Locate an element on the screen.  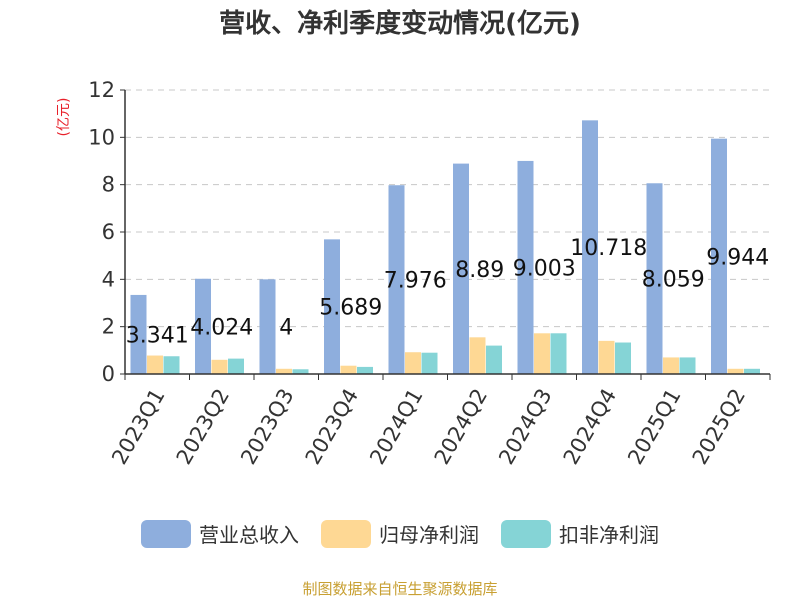
y-tick-label: 4 is located at coordinates (108, 279).